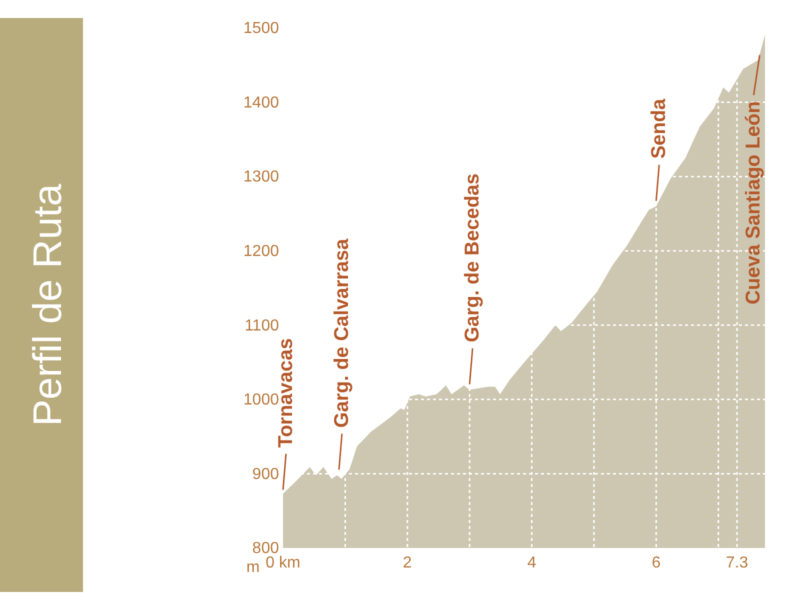 Image resolution: width=800 pixels, height=600 pixels. I want to click on x-tick-label: 2, so click(407, 563).